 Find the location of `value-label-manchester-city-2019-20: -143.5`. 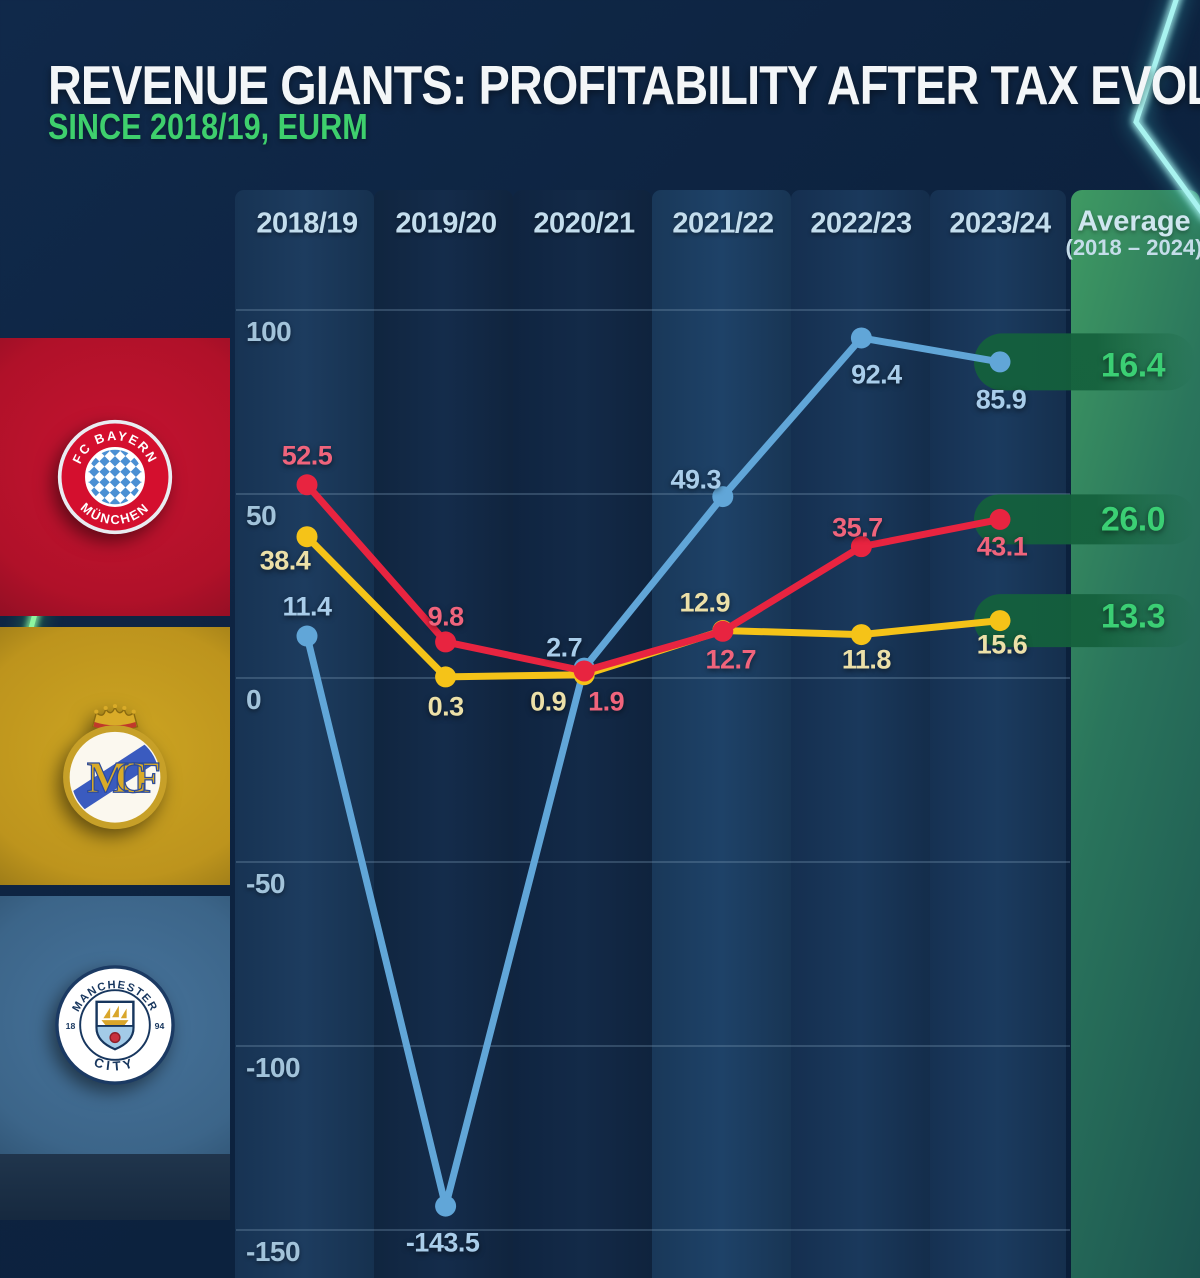

value-label-manchester-city-2019-20: -143.5 is located at coordinates (442, 1242).